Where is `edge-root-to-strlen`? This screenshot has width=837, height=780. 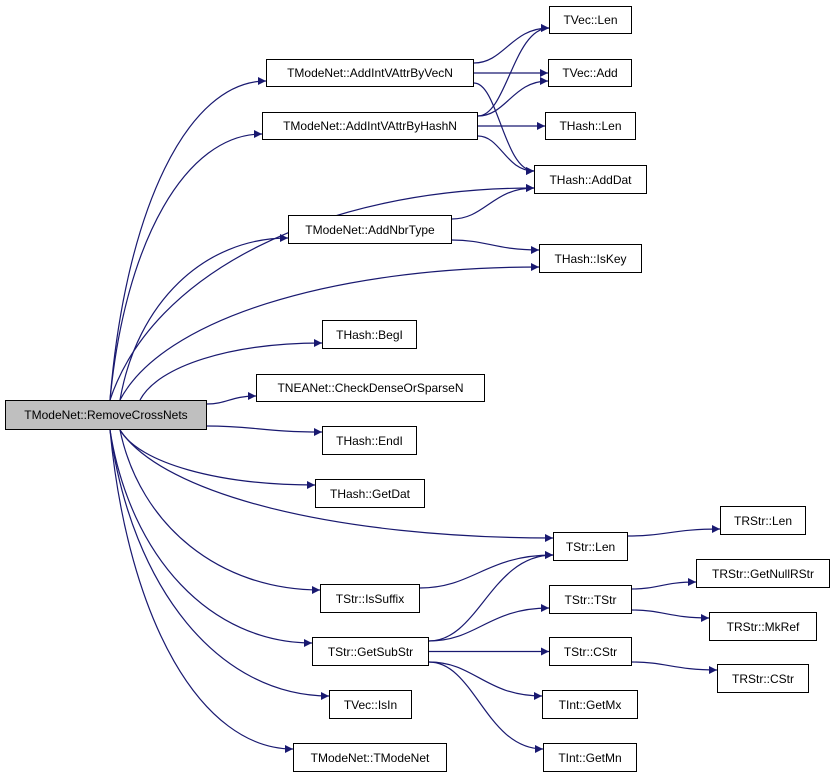 edge-root-to-strlen is located at coordinates (336, 485).